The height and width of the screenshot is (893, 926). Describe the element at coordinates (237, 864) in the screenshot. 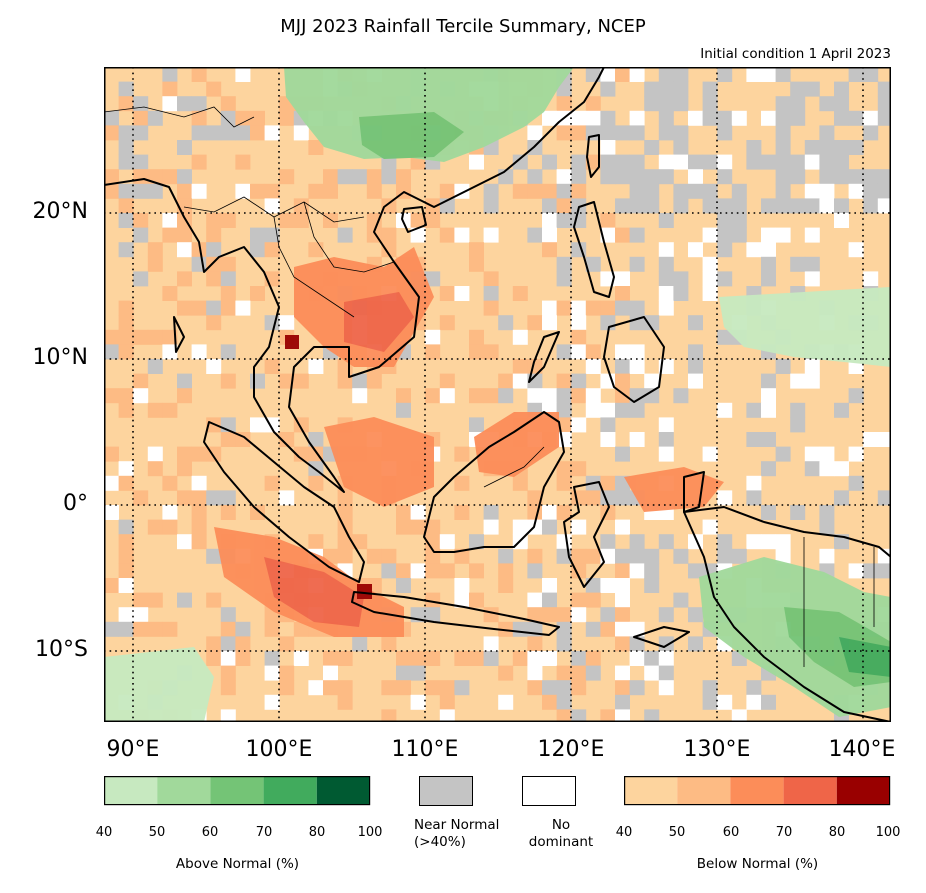

I see `above-normal-caption: Above Normal (%)` at that location.